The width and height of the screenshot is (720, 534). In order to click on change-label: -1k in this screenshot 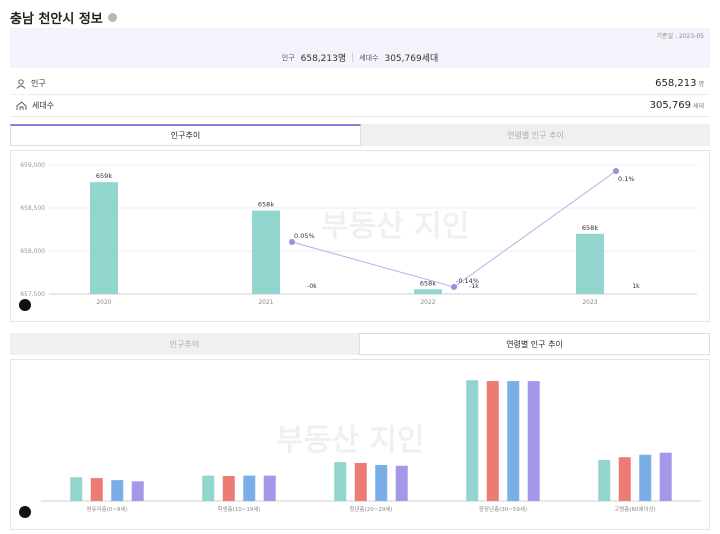, I will do `click(474, 286)`.